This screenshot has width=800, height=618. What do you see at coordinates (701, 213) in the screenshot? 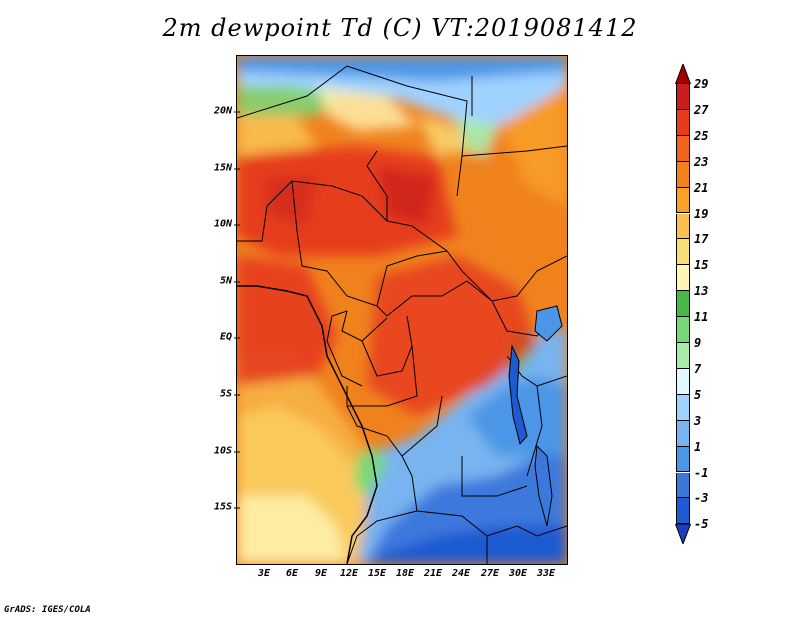
I see `colorbar-label: 19` at bounding box center [701, 213].